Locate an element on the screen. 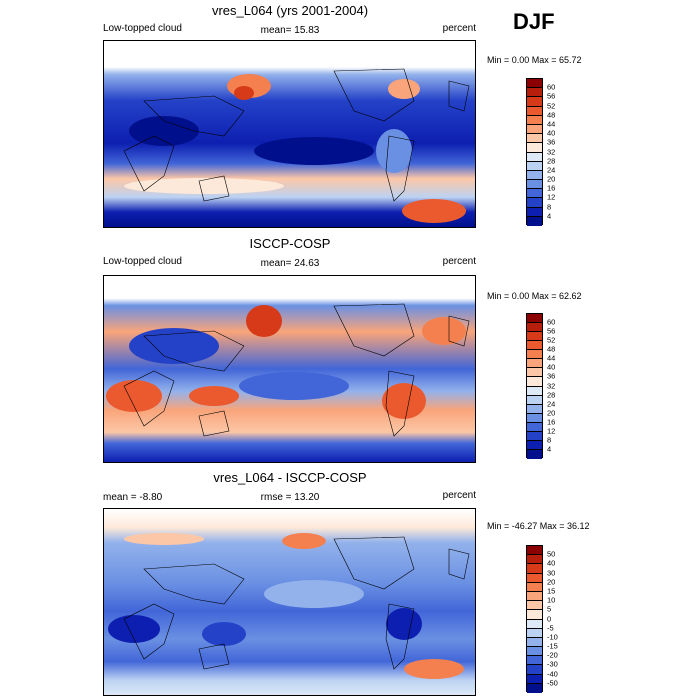 This screenshot has height=700, width=700. tick-label: -15 is located at coordinates (552, 646).